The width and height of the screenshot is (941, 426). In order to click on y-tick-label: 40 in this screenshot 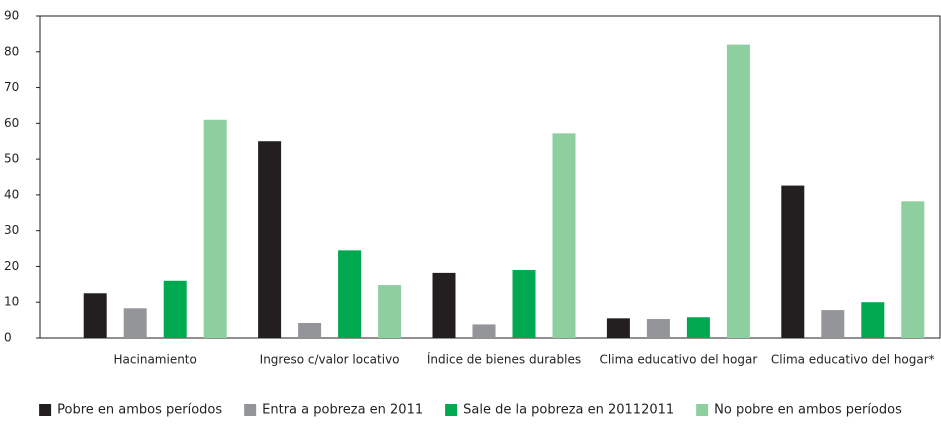, I will do `click(11, 194)`.